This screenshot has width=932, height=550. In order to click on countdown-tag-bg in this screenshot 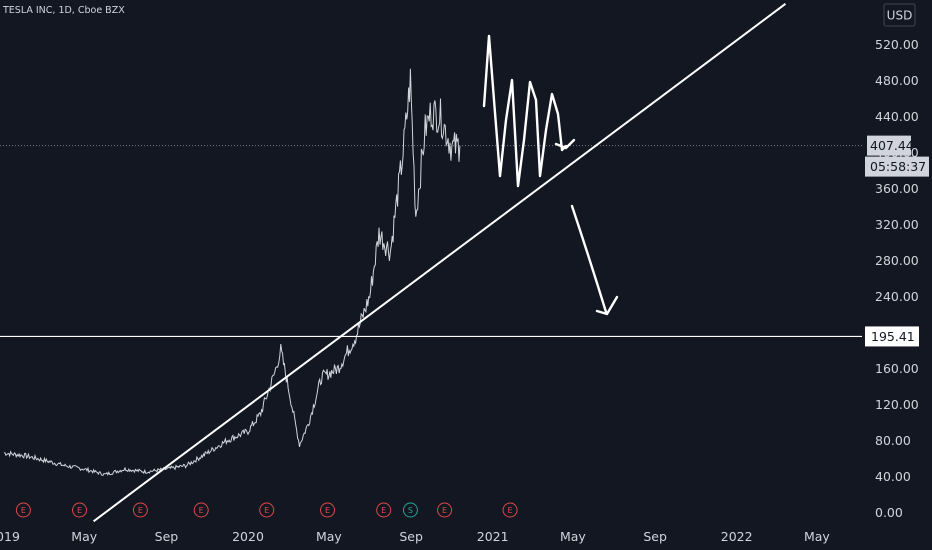, I will do `click(897, 166)`.